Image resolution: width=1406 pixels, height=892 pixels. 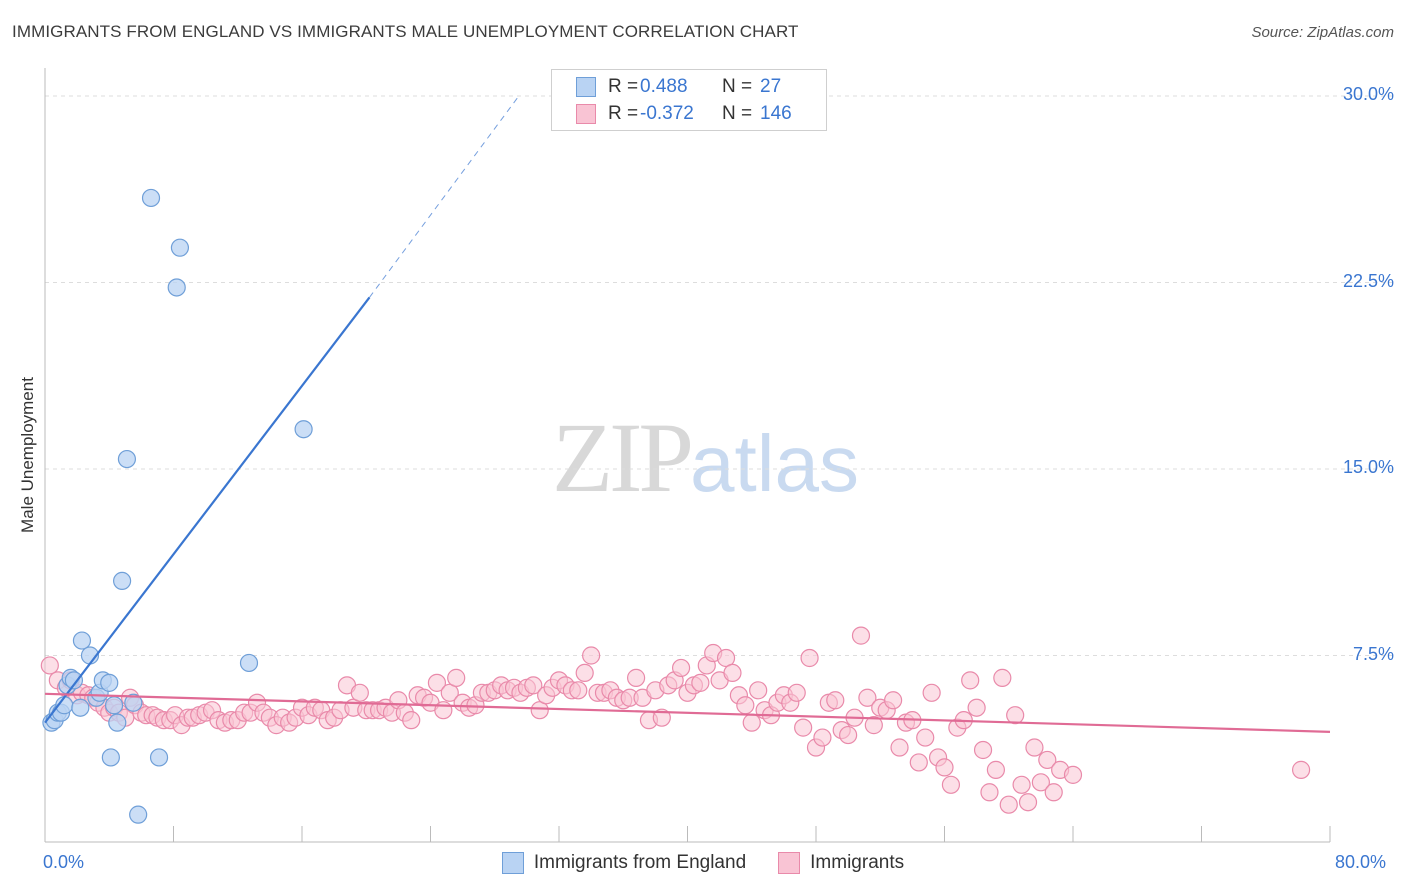 What do you see at coordinates (664, 86) in the screenshot?
I see `legend-r-value: 0.488` at bounding box center [664, 86].